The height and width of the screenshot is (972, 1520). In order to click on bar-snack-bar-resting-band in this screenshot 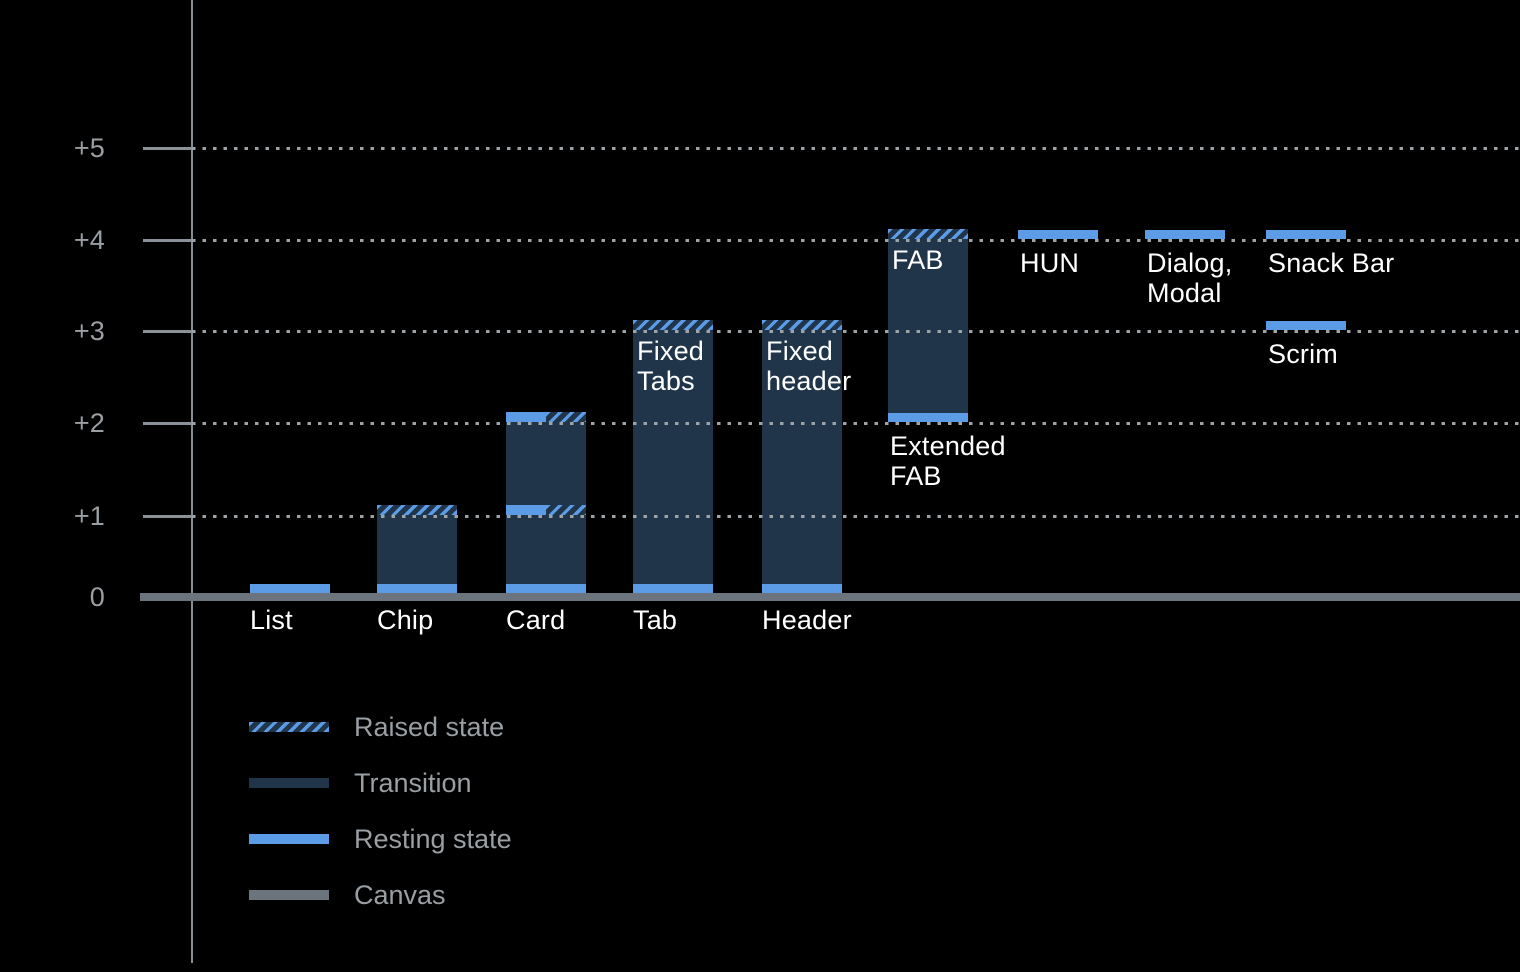, I will do `click(1306, 234)`.